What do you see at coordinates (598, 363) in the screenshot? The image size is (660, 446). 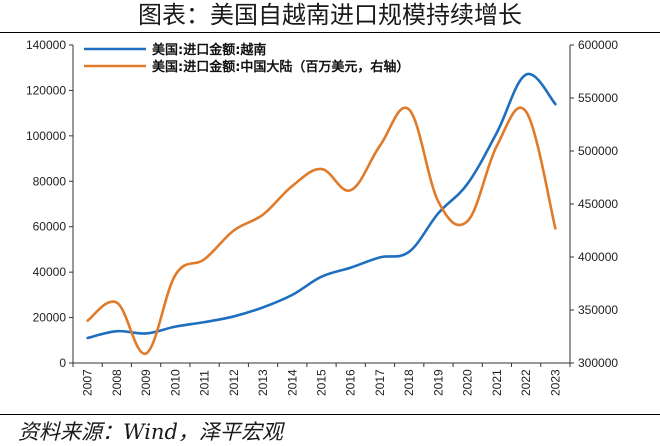 I see `y-right-tick-label: 300000` at bounding box center [598, 363].